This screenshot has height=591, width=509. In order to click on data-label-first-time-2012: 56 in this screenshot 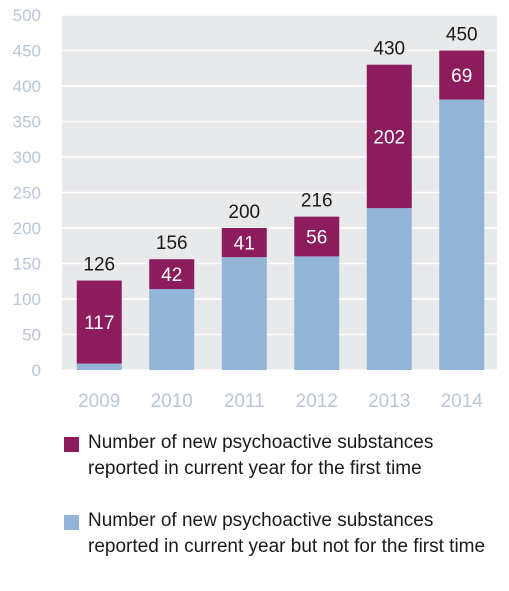, I will do `click(316, 238)`.